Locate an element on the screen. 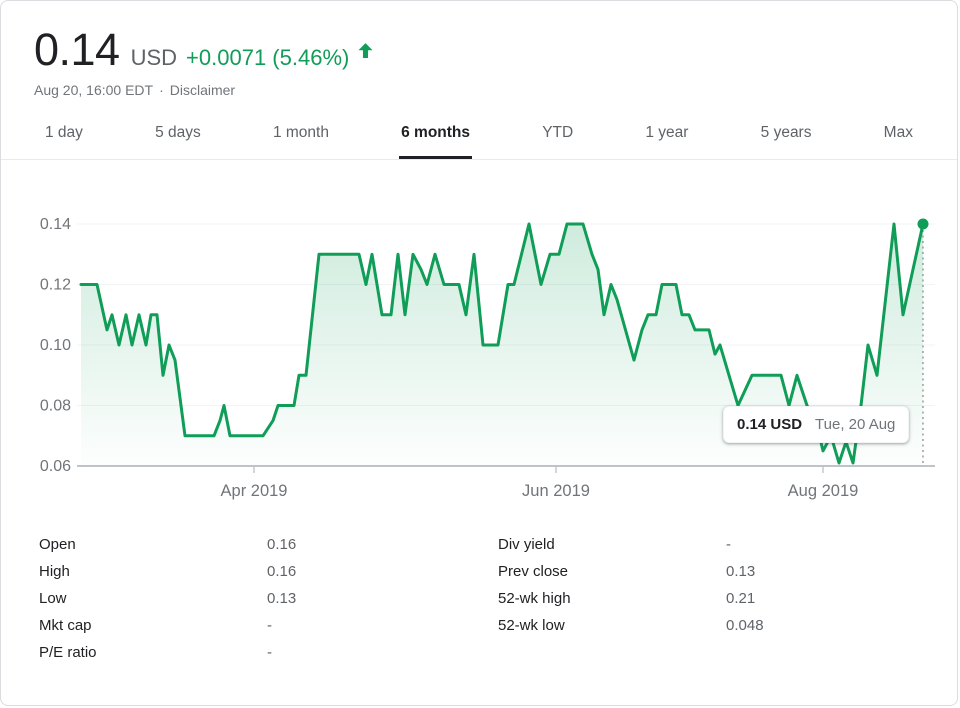  stat-value: 0.21 is located at coordinates (741, 598).